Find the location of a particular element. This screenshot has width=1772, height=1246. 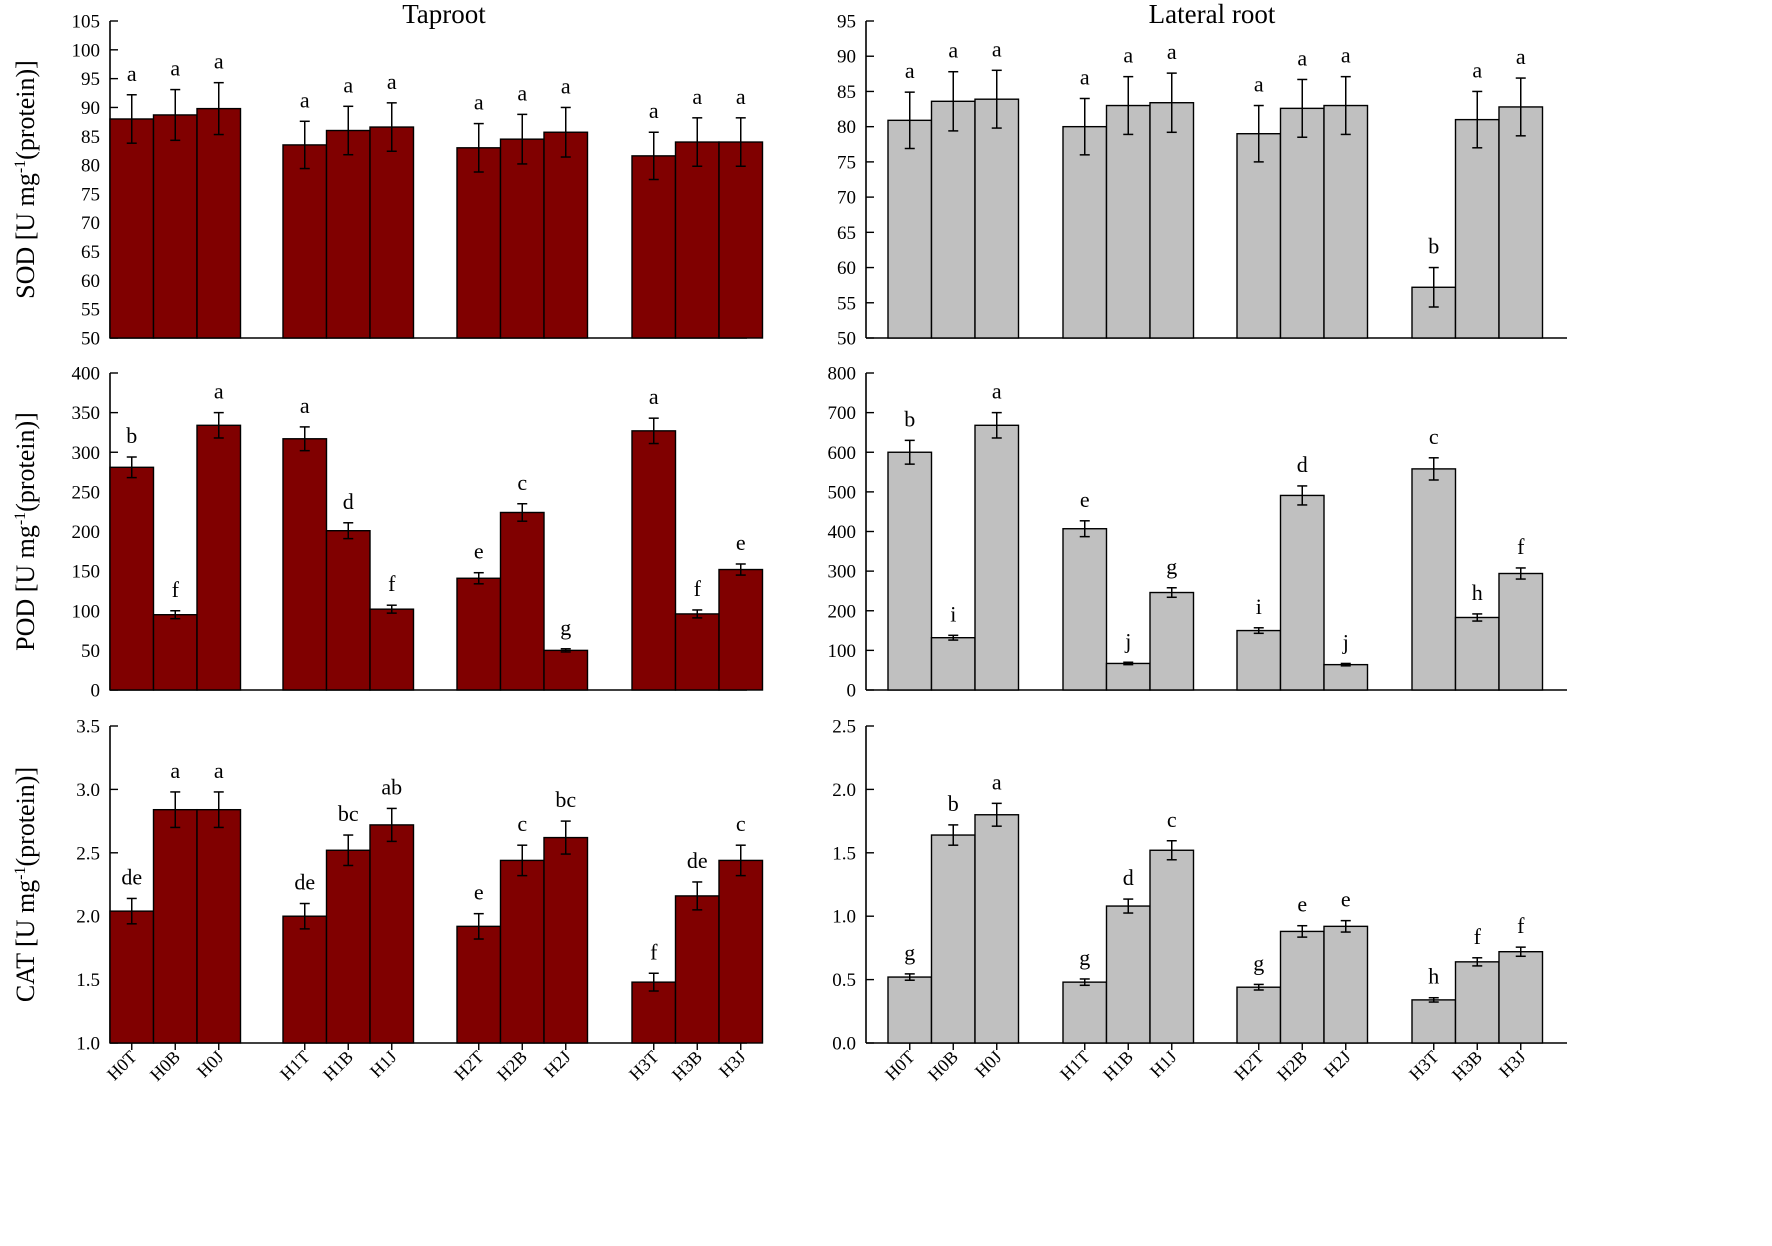

y-tick-label: 85 is located at coordinates (90, 137).